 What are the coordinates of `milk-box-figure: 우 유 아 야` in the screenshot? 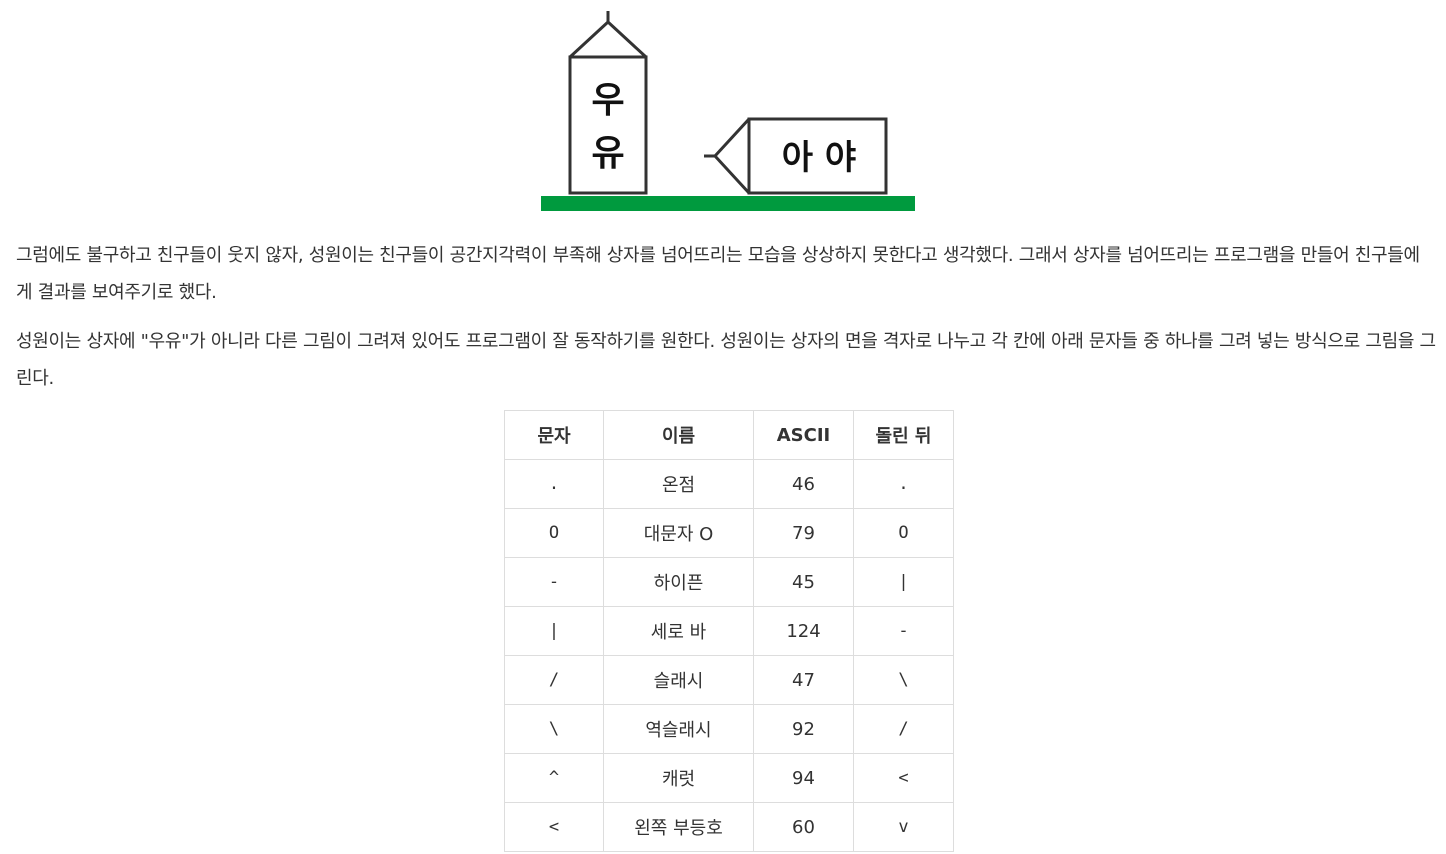 It's located at (730, 109).